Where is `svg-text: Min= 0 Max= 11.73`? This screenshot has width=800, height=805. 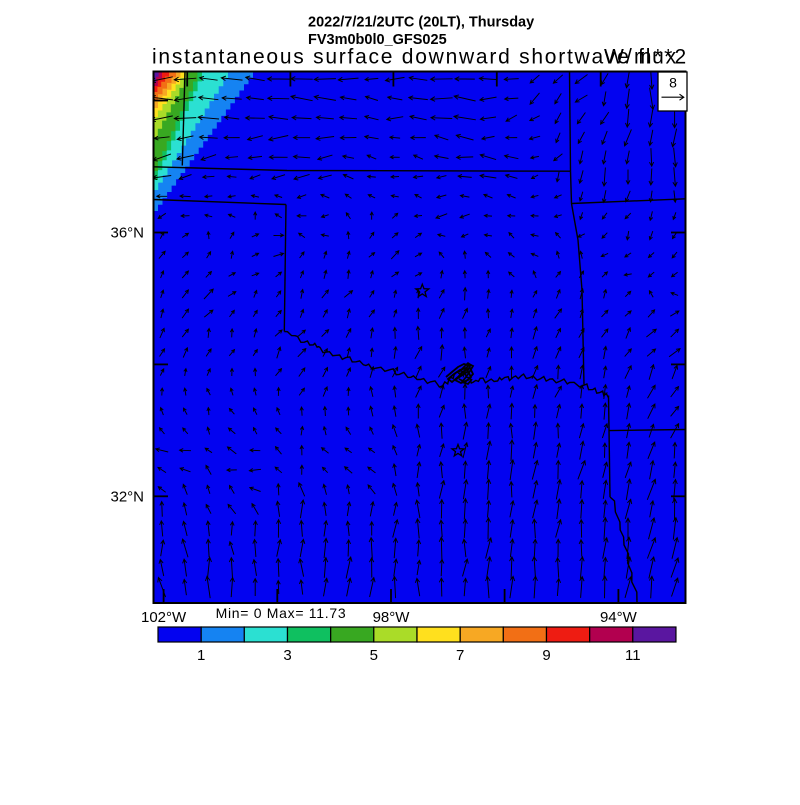 svg-text: Min= 0 Max= 11.73 is located at coordinates (281, 613).